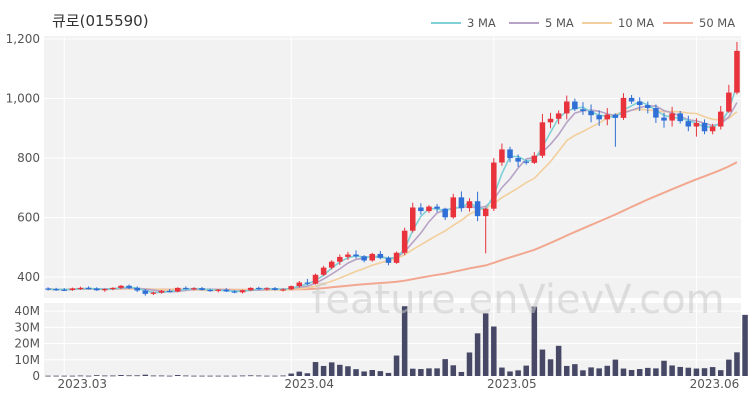 The image size is (750, 400). I want to click on volume-tick-label: 10M, so click(27, 360).